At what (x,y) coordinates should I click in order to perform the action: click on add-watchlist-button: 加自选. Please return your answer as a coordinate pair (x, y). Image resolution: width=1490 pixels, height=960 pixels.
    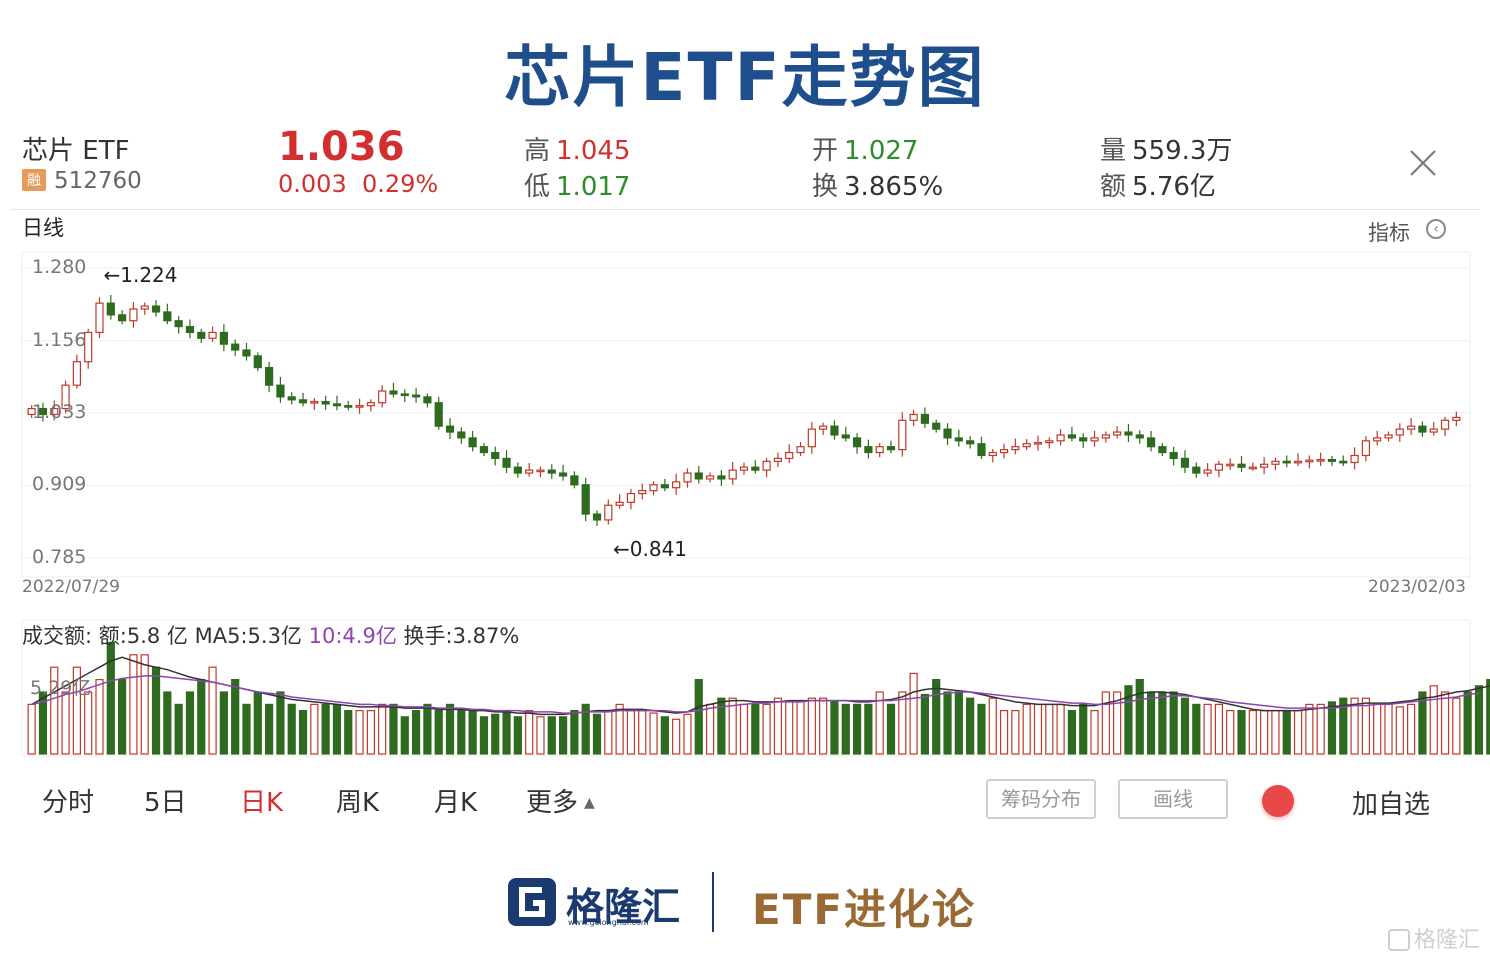
    Looking at the image, I should click on (1391, 805).